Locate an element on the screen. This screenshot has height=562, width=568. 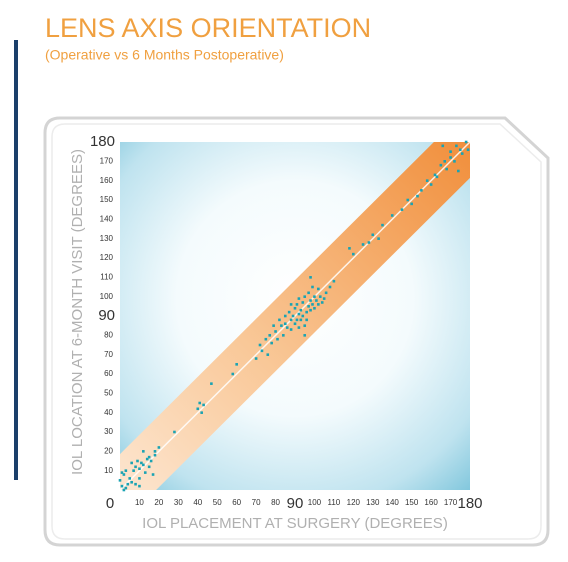
x-tick-label: 130 is located at coordinates (373, 502).